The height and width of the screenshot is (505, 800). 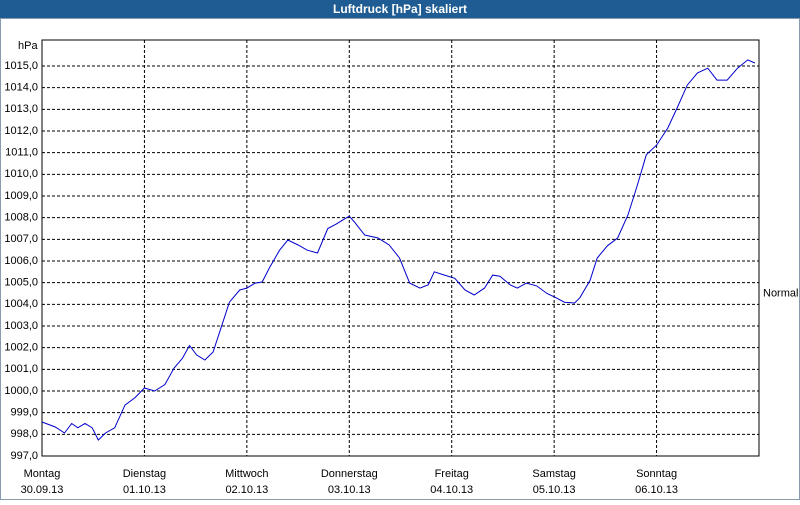 I want to click on x-tick-label: Samstag, so click(x=553, y=474).